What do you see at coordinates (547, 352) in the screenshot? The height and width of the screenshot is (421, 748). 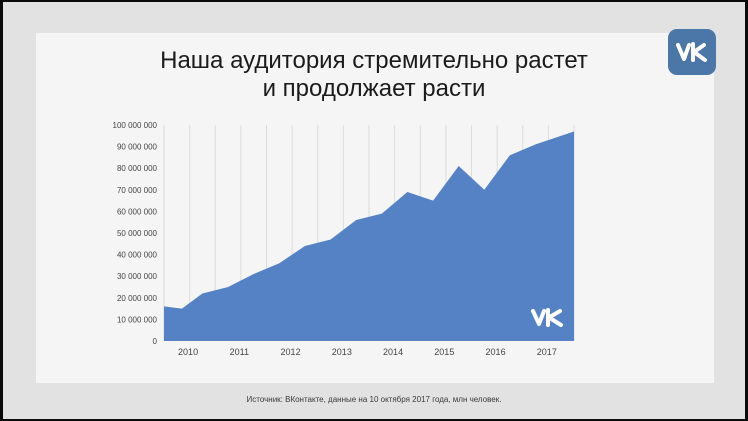 I see `x-tick-label: 2017` at bounding box center [547, 352].